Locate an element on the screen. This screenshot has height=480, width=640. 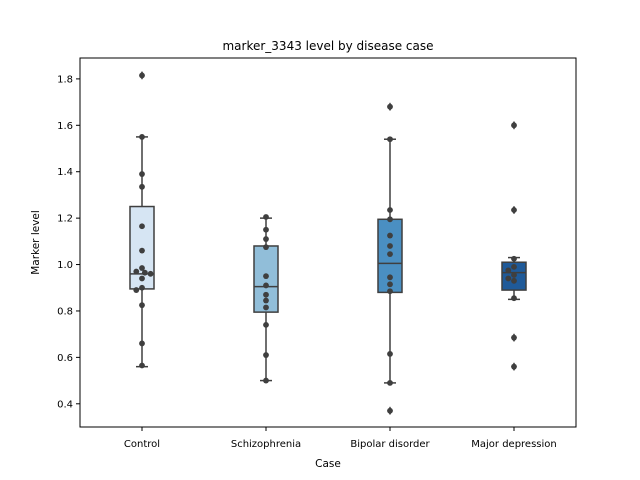
x-tick-label: Major depression is located at coordinates (514, 444).